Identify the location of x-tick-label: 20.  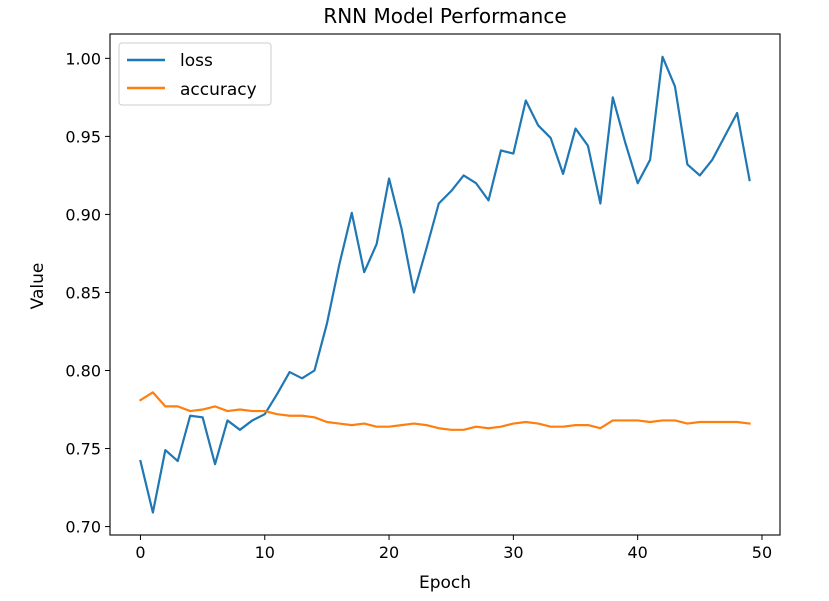
(389, 552).